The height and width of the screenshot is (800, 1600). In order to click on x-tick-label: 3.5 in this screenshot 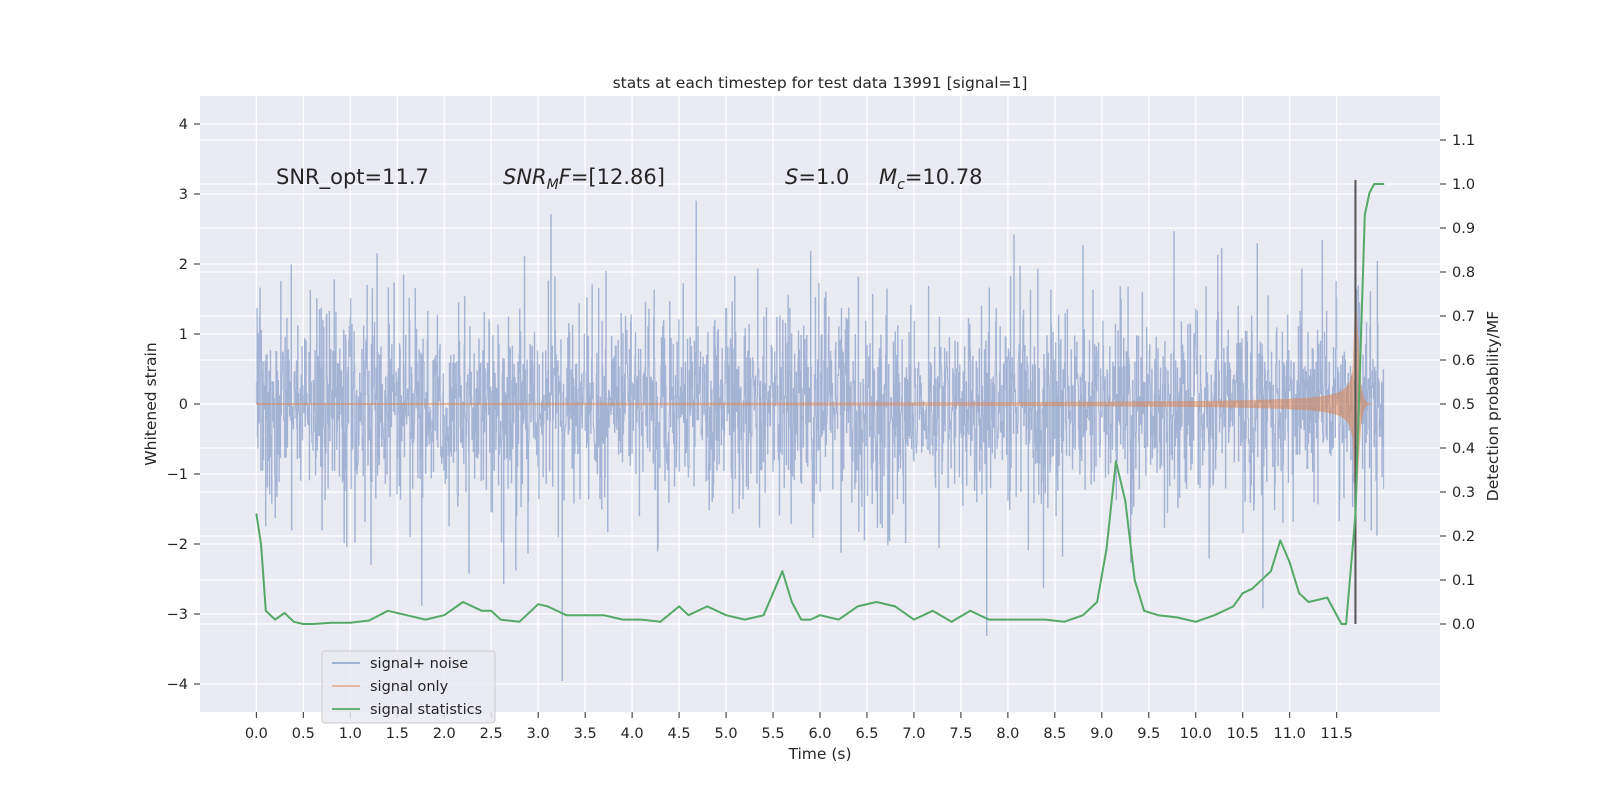, I will do `click(585, 734)`.